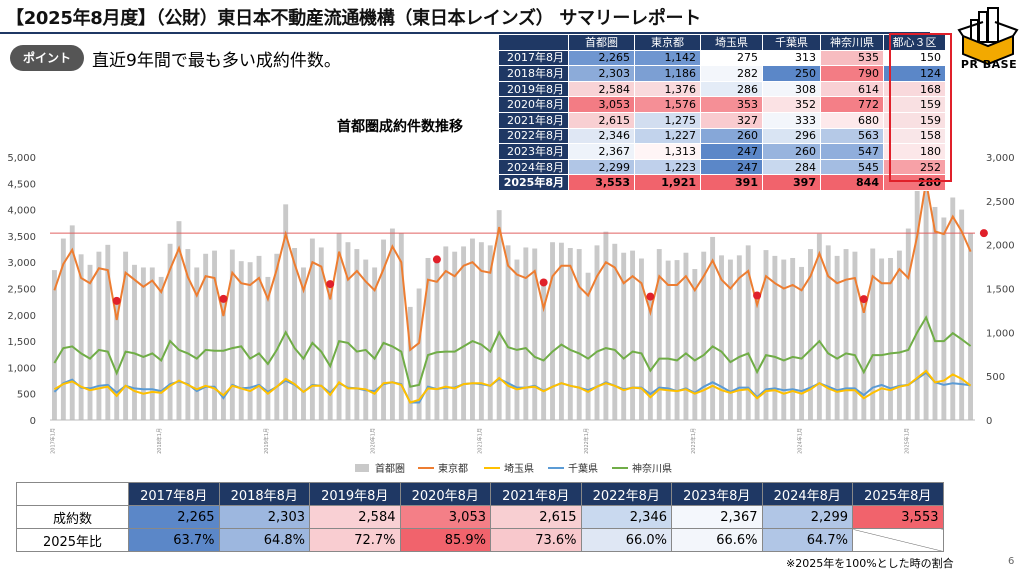 The width and height of the screenshot is (1024, 576). What do you see at coordinates (159, 441) in the screenshot?
I see `x-tick-label: 2018年1月` at bounding box center [159, 441].